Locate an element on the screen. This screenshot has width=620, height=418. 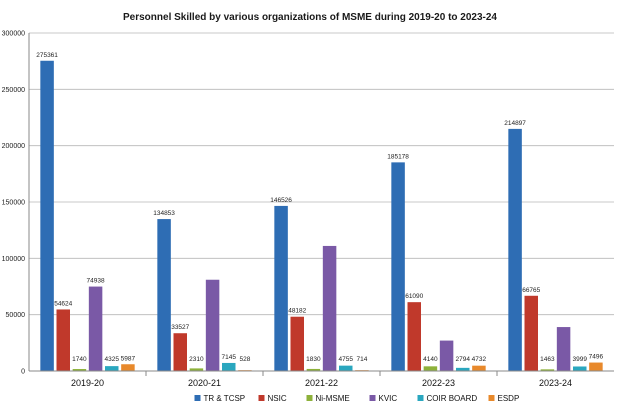
data-label: 2794 is located at coordinates (463, 359).